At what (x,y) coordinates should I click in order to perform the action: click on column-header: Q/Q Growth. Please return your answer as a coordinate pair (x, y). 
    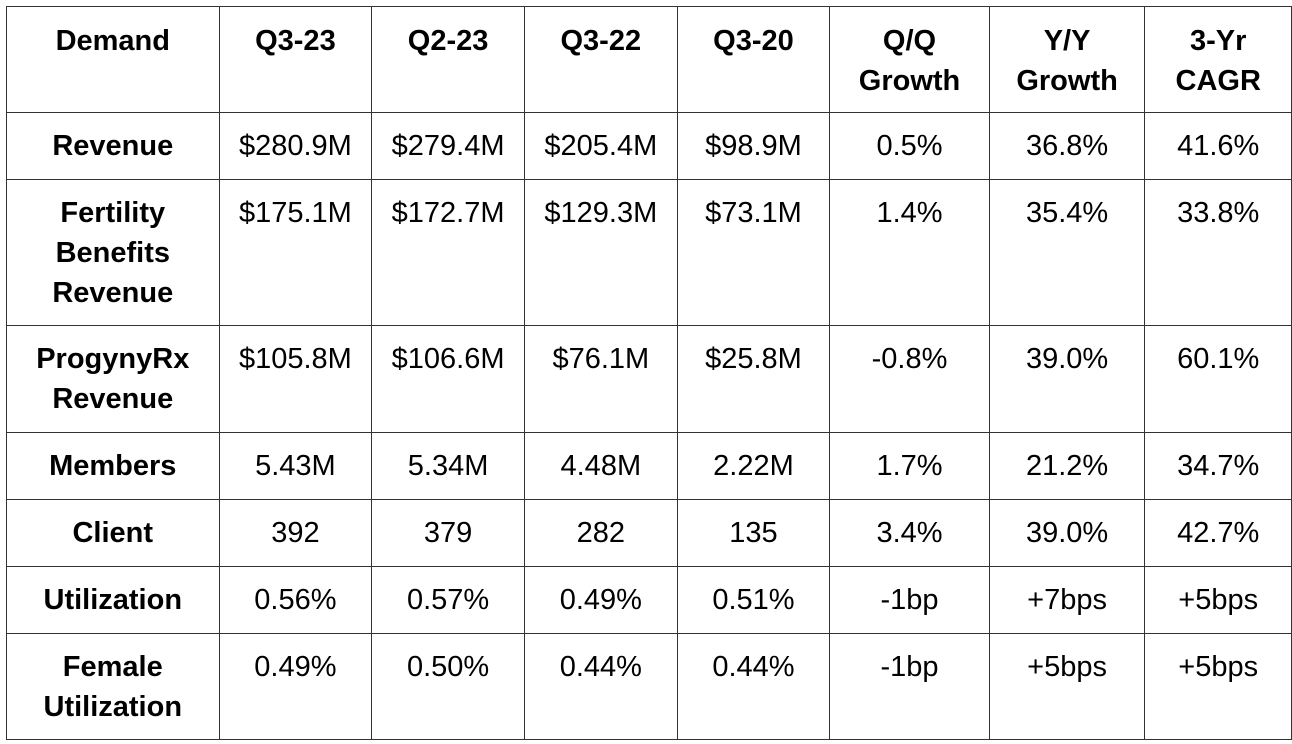
    Looking at the image, I should click on (909, 59).